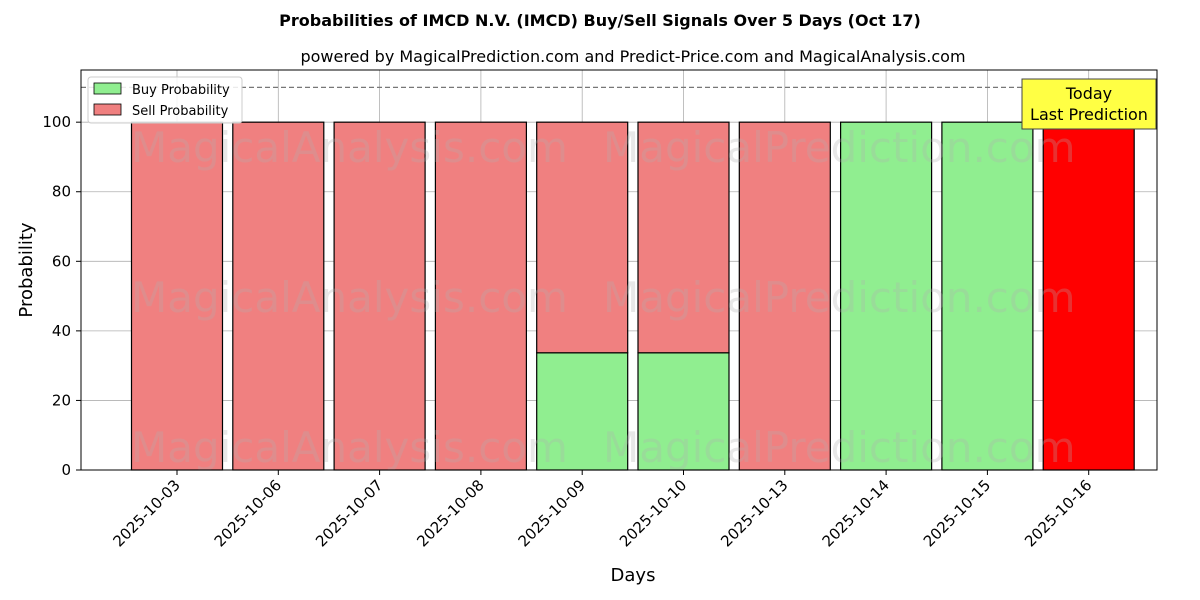  Describe the element at coordinates (66, 470) in the screenshot. I see `y-tick-label: 0` at that location.